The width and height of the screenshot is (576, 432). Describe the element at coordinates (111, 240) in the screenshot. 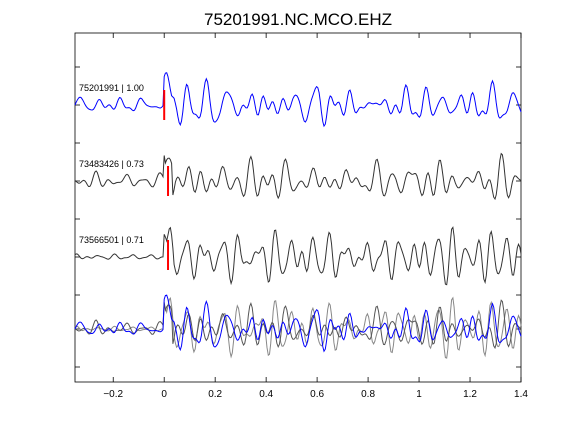

I see `trace-label-3: 73566501 | 0.71` at that location.